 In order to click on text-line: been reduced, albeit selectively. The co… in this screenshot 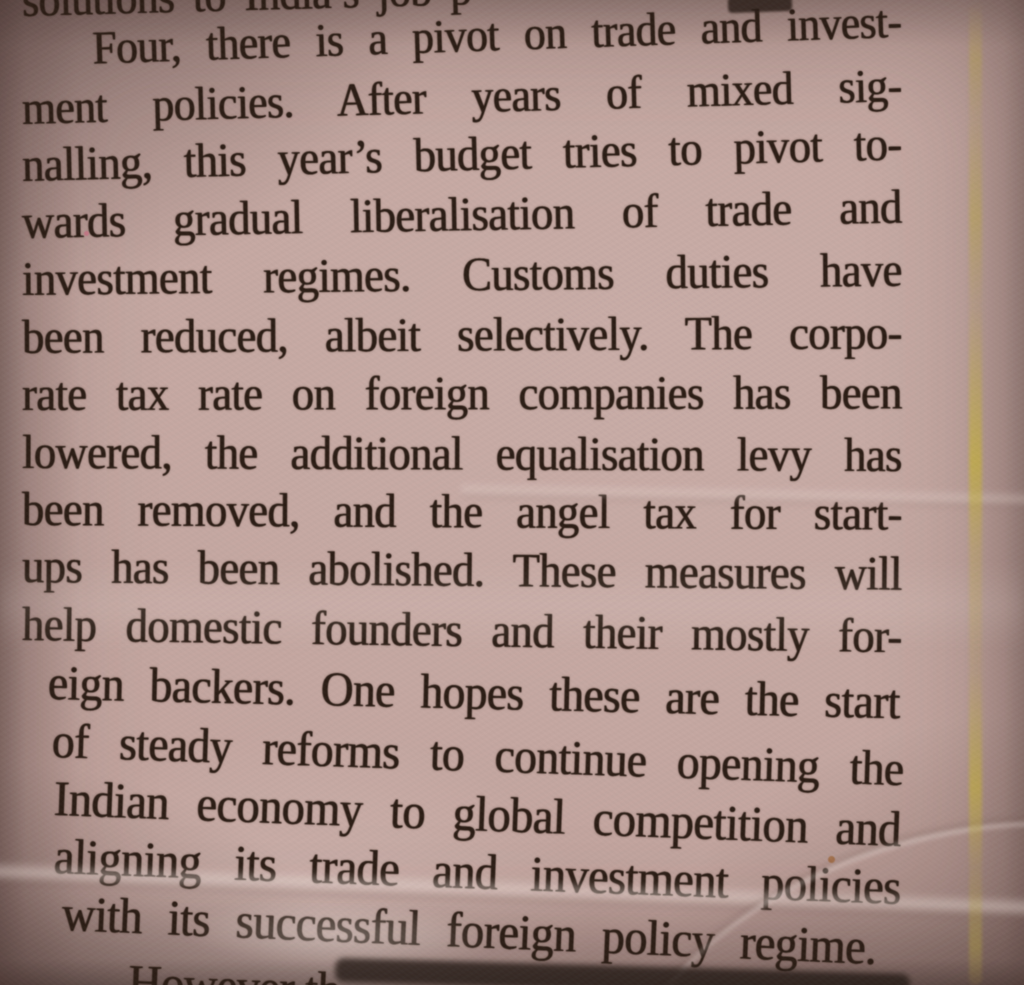, I will do `click(461, 335)`.